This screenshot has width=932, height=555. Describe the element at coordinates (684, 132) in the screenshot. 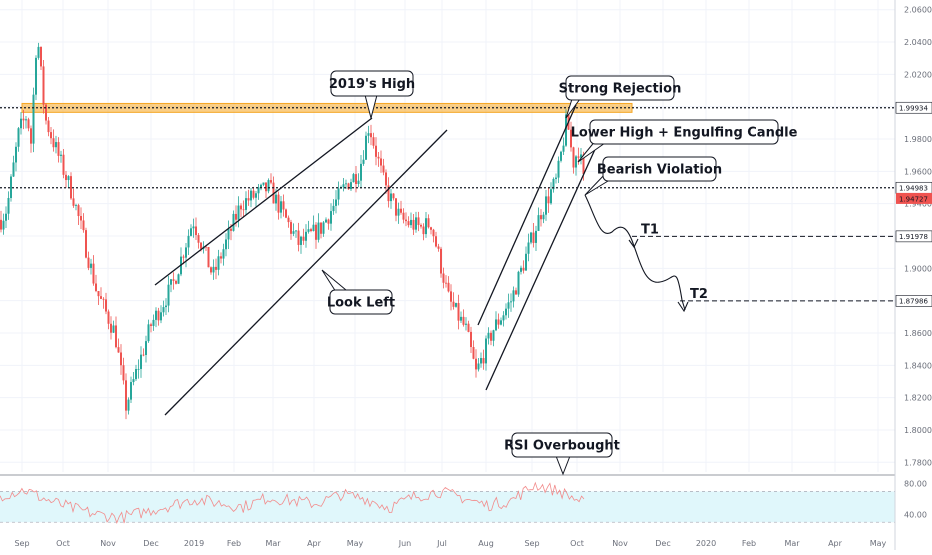

I see `callout-lower-high-box` at that location.